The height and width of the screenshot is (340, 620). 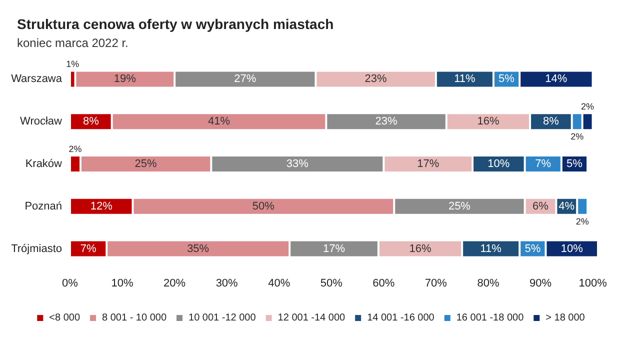 What do you see at coordinates (383, 284) in the screenshot?
I see `x-tick-label: 60%` at bounding box center [383, 284].